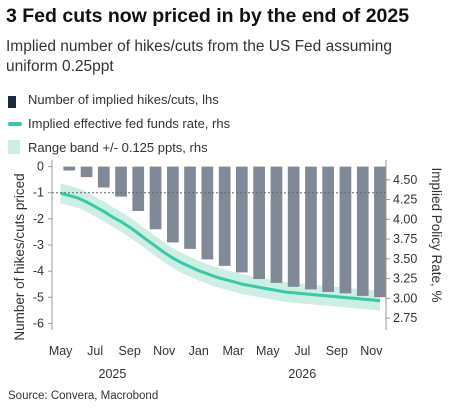  What do you see at coordinates (436, 234) in the screenshot?
I see `right-axis-title: Implied Policy Rate, %` at bounding box center [436, 234].